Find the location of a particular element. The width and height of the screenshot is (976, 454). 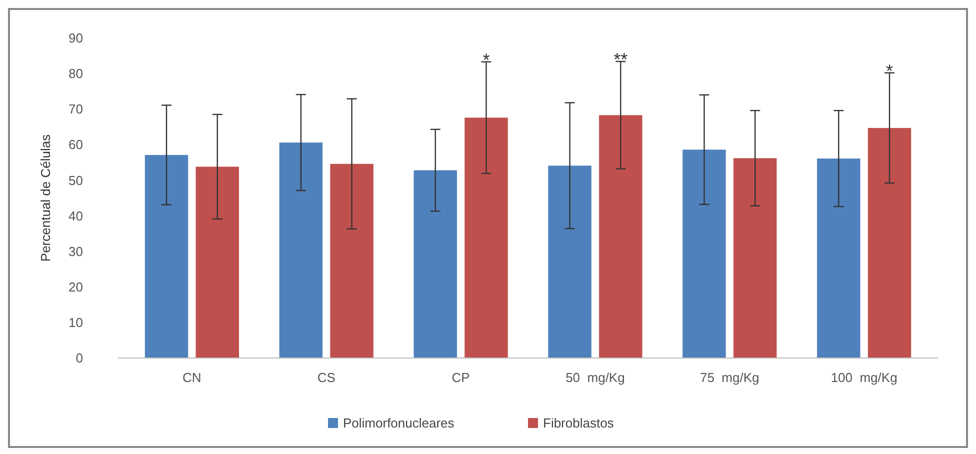

x-tick-label: CN is located at coordinates (192, 377).